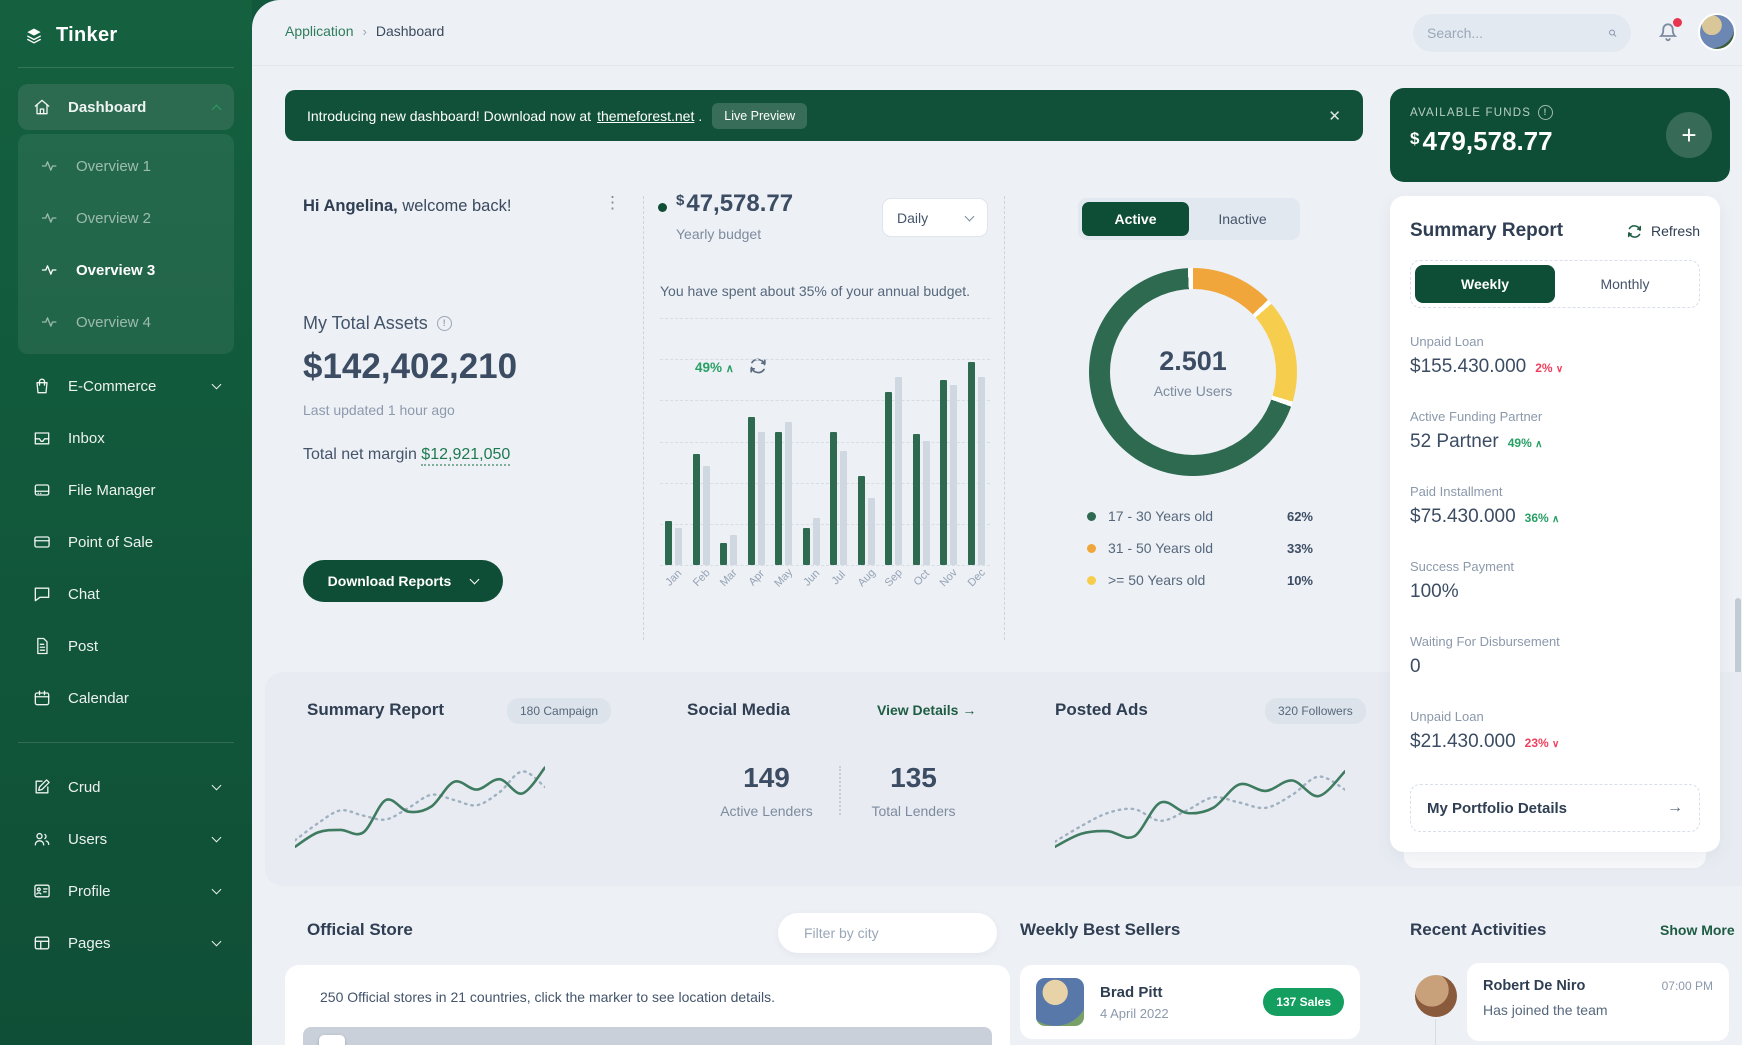 The width and height of the screenshot is (1742, 1045). Describe the element at coordinates (126, 107) in the screenshot. I see `sidebar-item-dashboard: Dashboard` at that location.